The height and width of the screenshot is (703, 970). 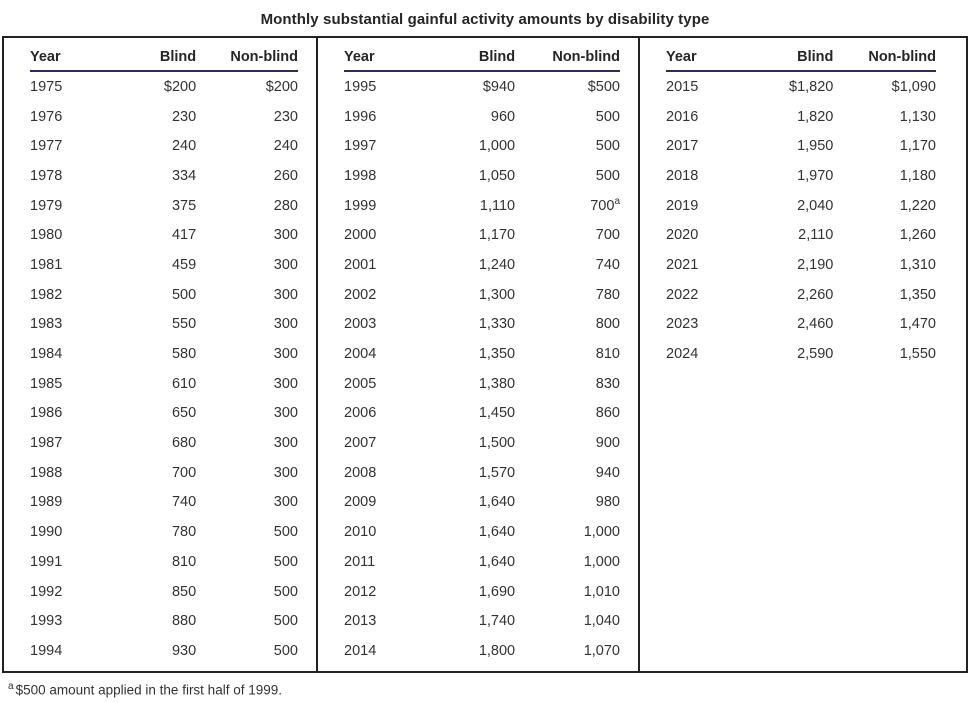 I want to click on table-row: 1977 240 240, so click(x=164, y=146).